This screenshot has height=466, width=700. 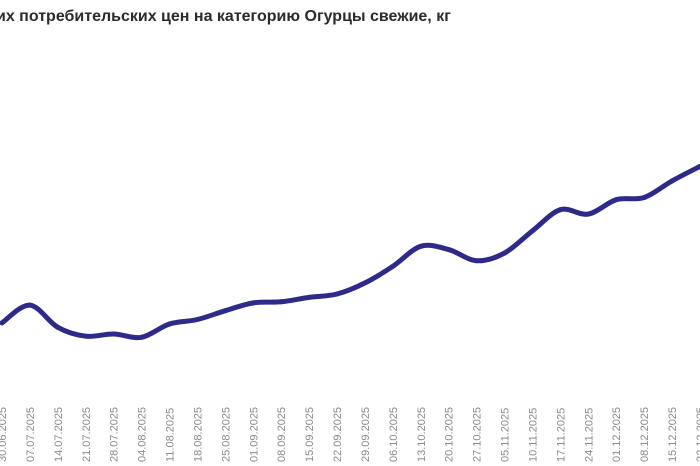 What do you see at coordinates (4, 434) in the screenshot?
I see `x-tick-label: 30.06.2025` at bounding box center [4, 434].